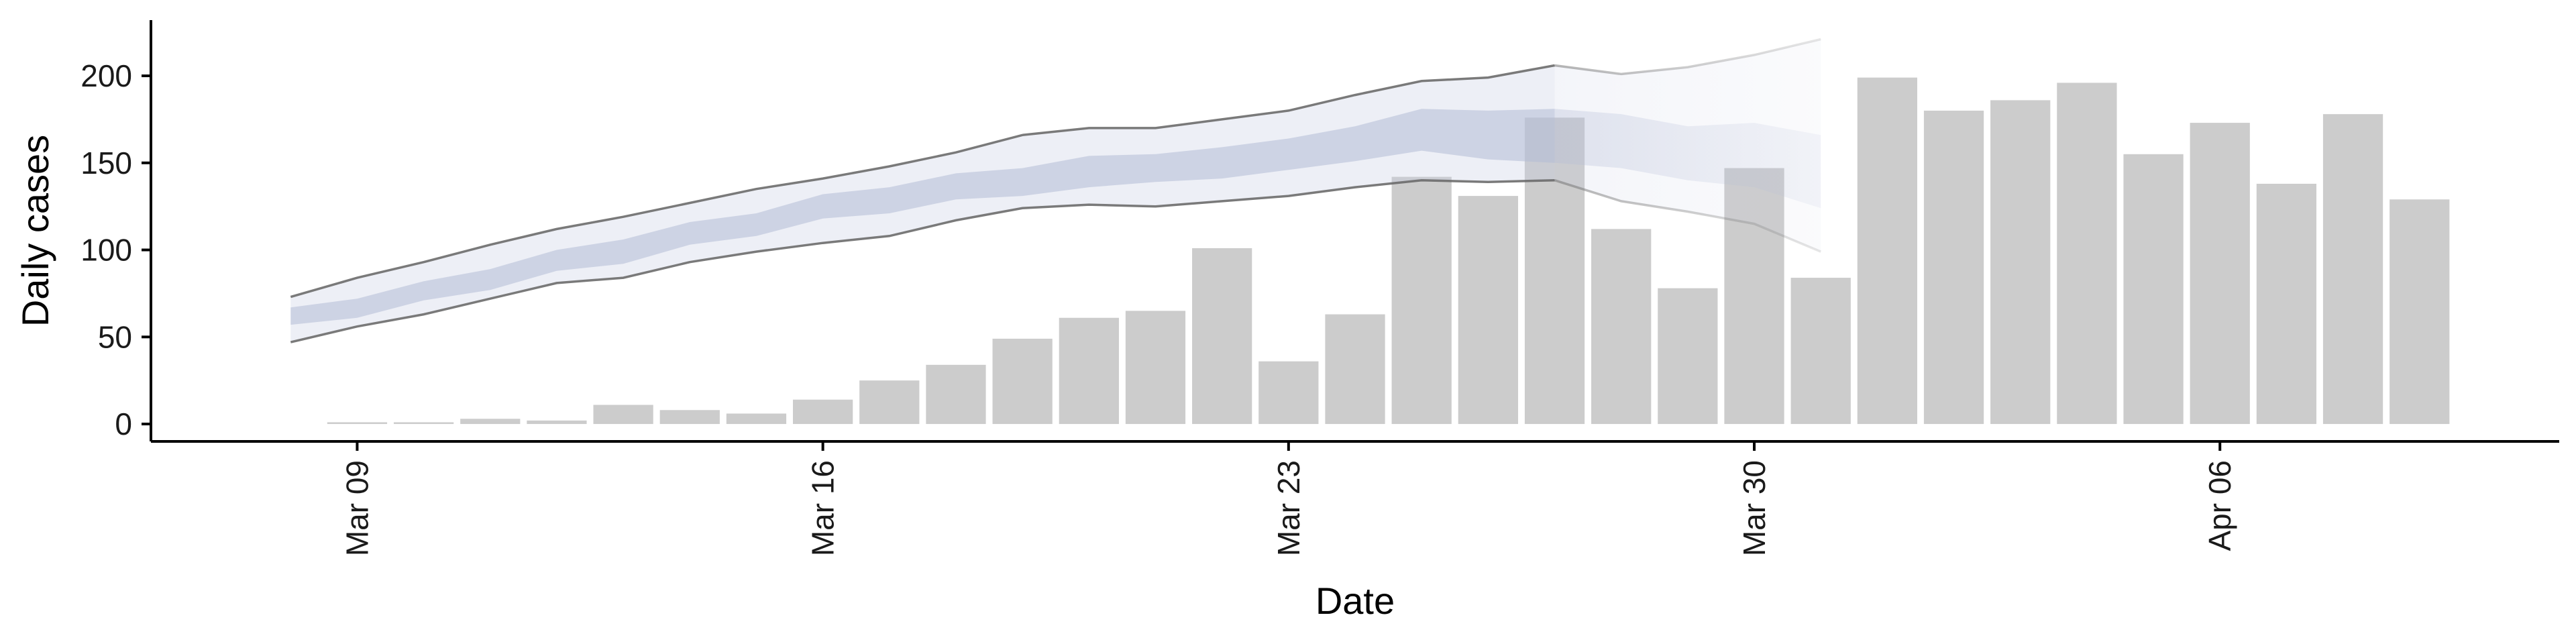 The image size is (2576, 644). I want to click on y-tick-label: 50, so click(115, 336).